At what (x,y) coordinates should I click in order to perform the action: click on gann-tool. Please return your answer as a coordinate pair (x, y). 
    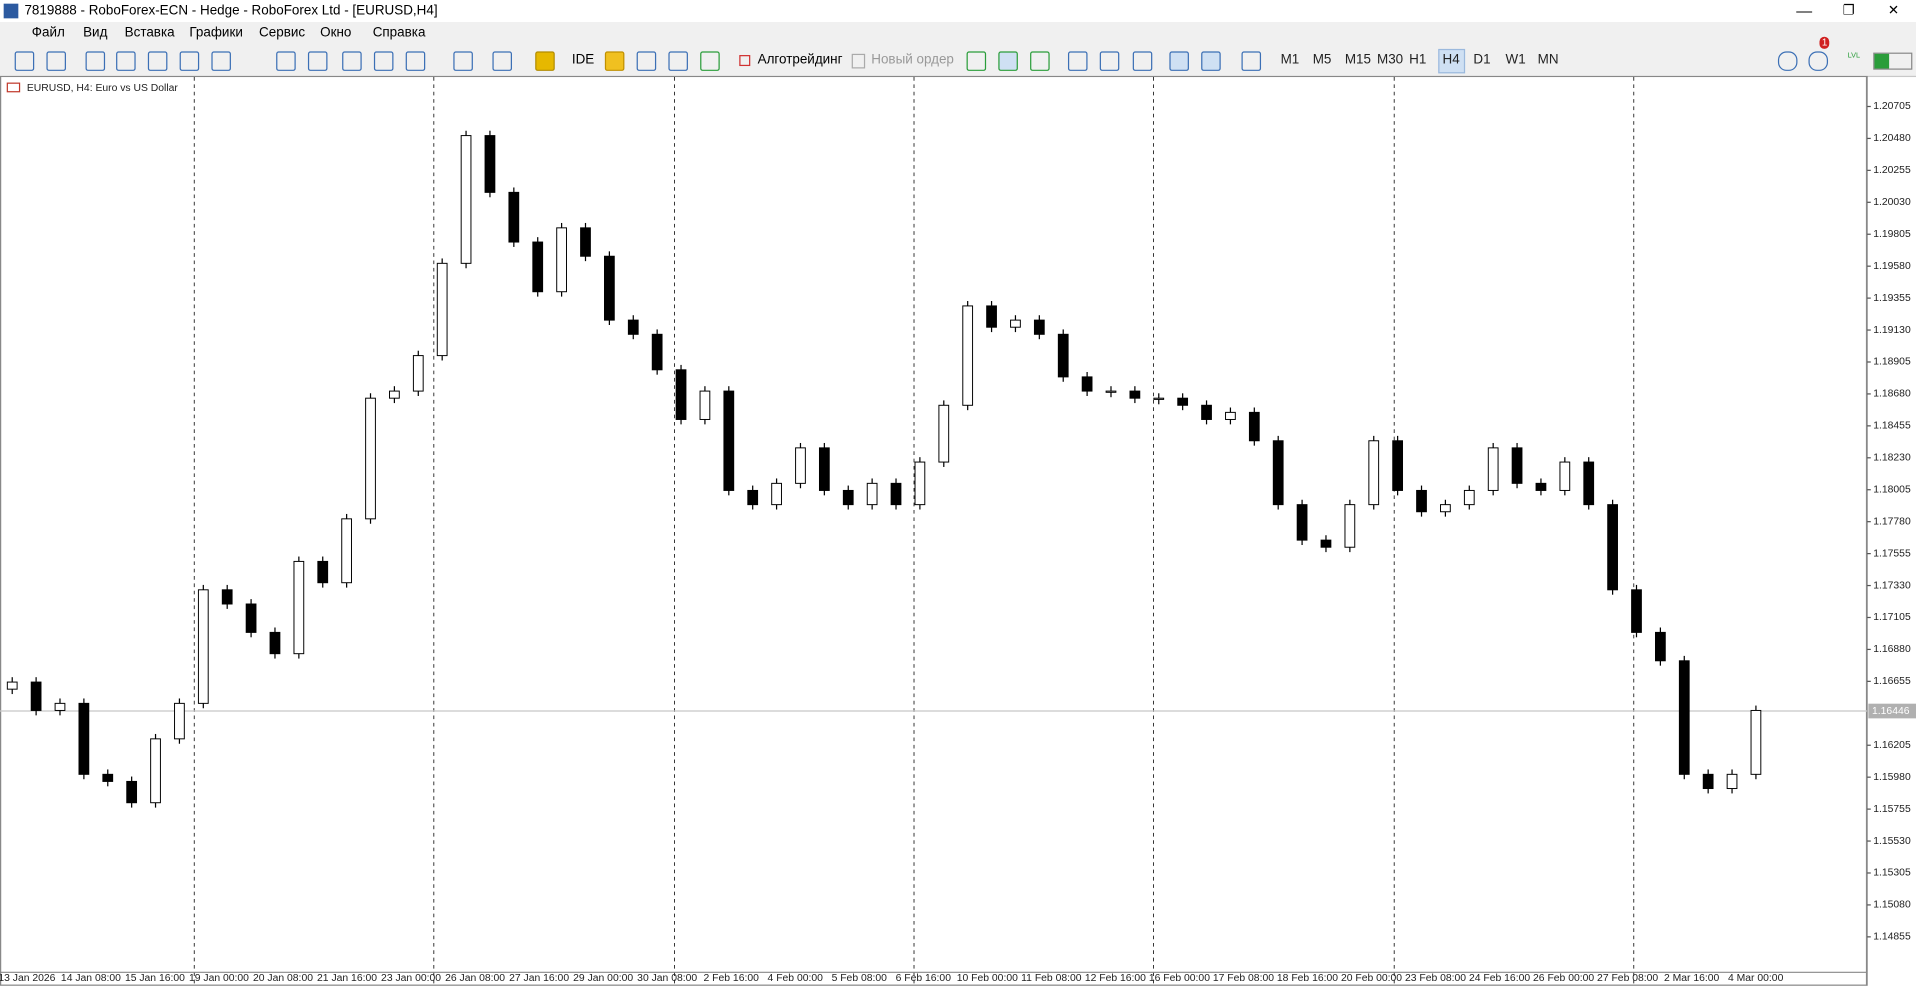
    Looking at the image, I should click on (383, 61).